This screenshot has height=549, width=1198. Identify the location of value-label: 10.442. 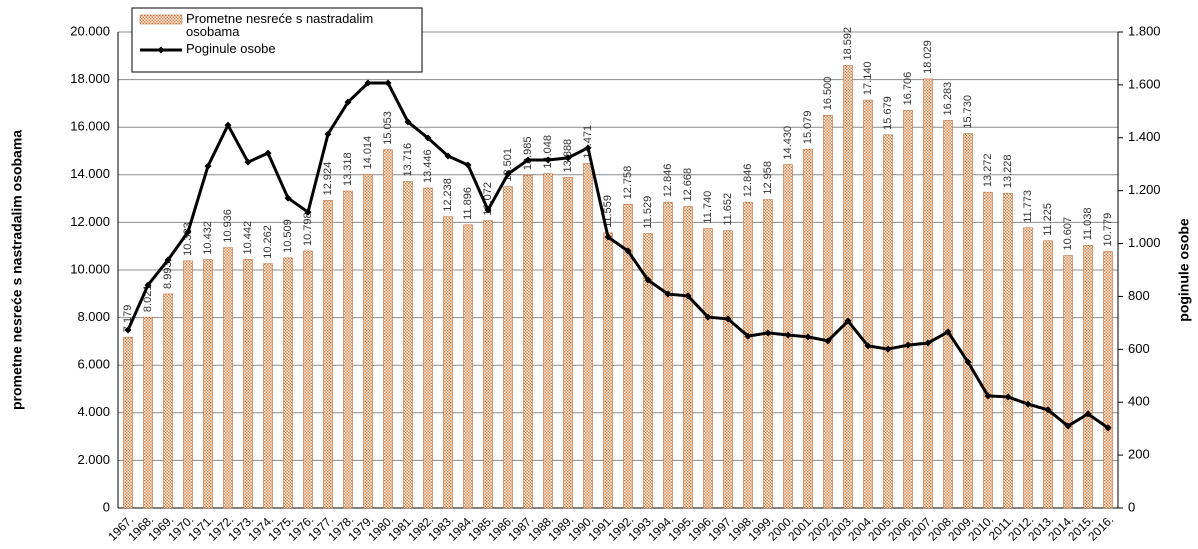
(248, 238).